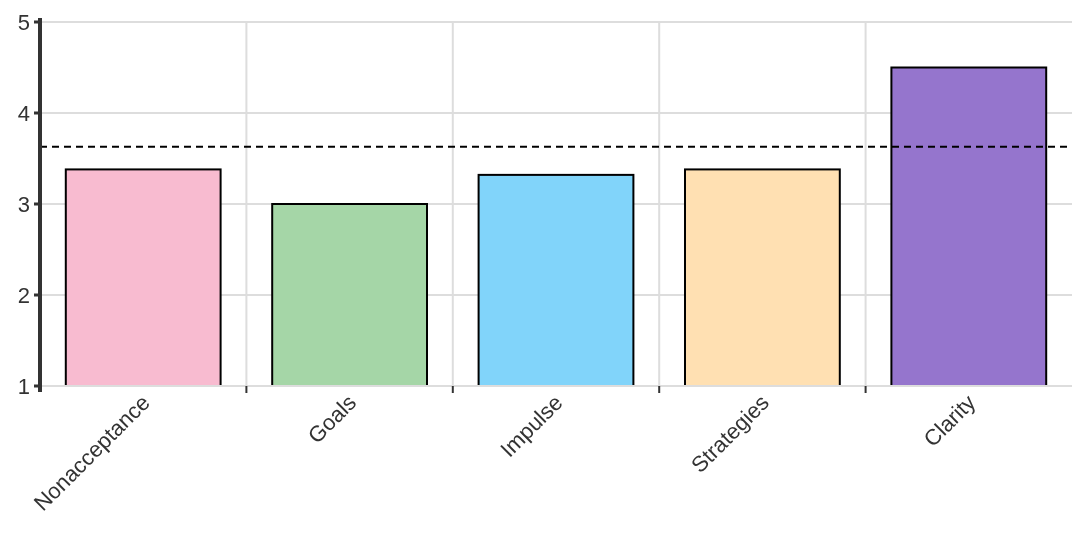  I want to click on y-tick-label: 5, so click(23, 22).